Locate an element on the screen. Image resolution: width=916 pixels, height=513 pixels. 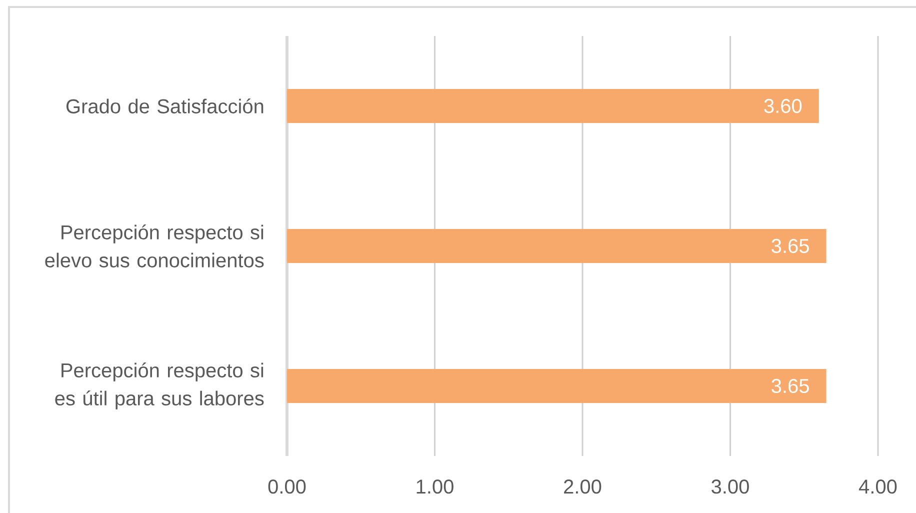
data-label: 3.60 is located at coordinates (783, 106).